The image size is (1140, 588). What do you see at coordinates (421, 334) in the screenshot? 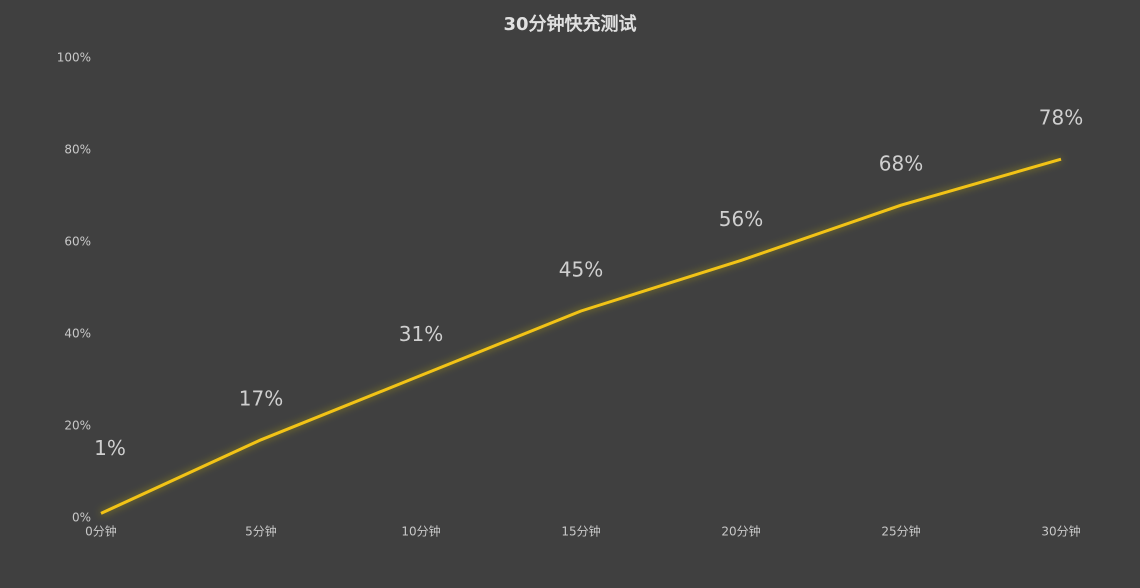
I see `data-label: 31%` at bounding box center [421, 334].